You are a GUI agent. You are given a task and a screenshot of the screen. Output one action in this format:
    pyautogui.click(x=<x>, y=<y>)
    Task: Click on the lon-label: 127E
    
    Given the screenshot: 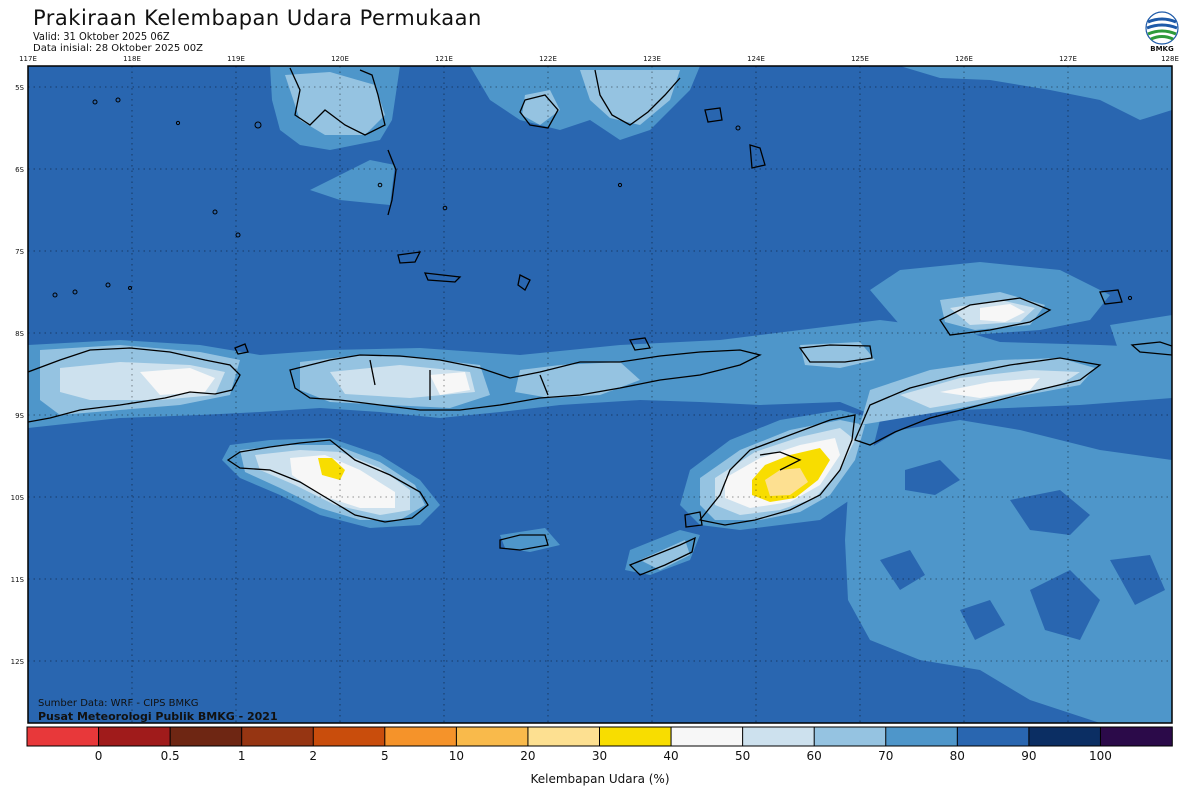 What is the action you would take?
    pyautogui.click(x=1068, y=59)
    